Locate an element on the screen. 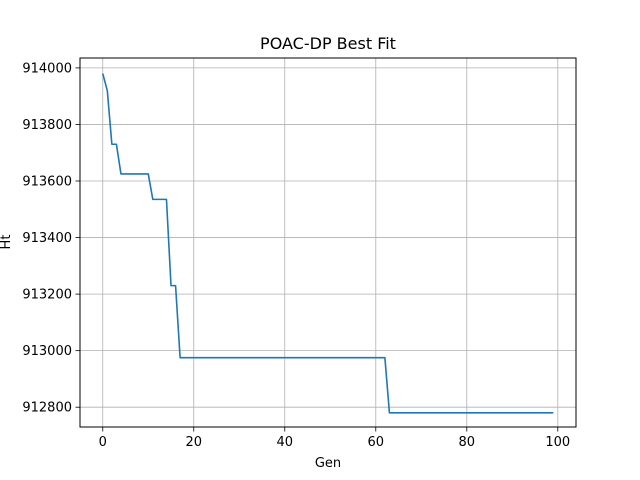 The image size is (640, 480). y-axis-label: Ht is located at coordinates (7, 242).